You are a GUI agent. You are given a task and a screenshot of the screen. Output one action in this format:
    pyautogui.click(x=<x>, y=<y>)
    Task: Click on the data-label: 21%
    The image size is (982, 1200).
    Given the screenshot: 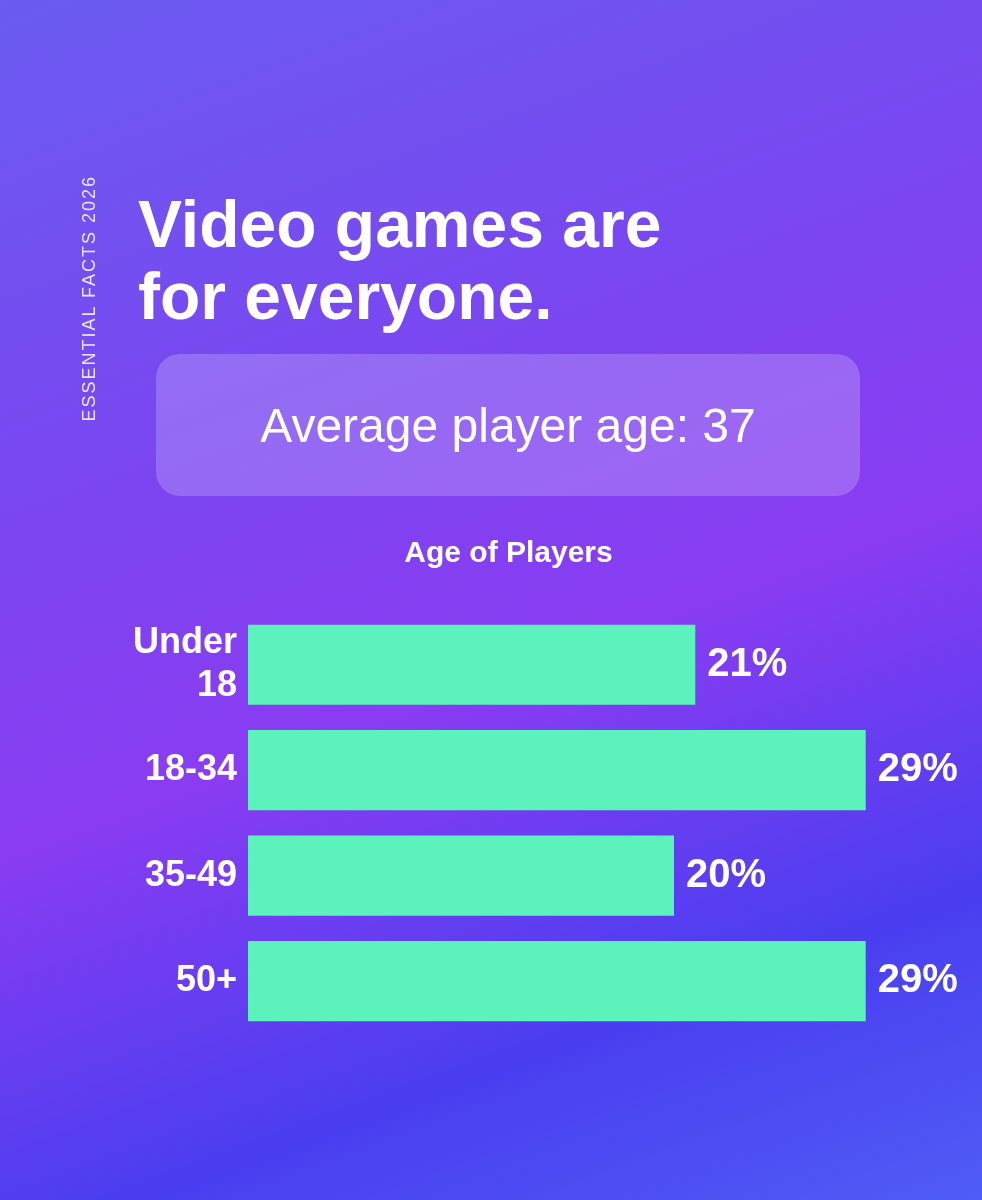 What is the action you would take?
    pyautogui.click(x=747, y=661)
    